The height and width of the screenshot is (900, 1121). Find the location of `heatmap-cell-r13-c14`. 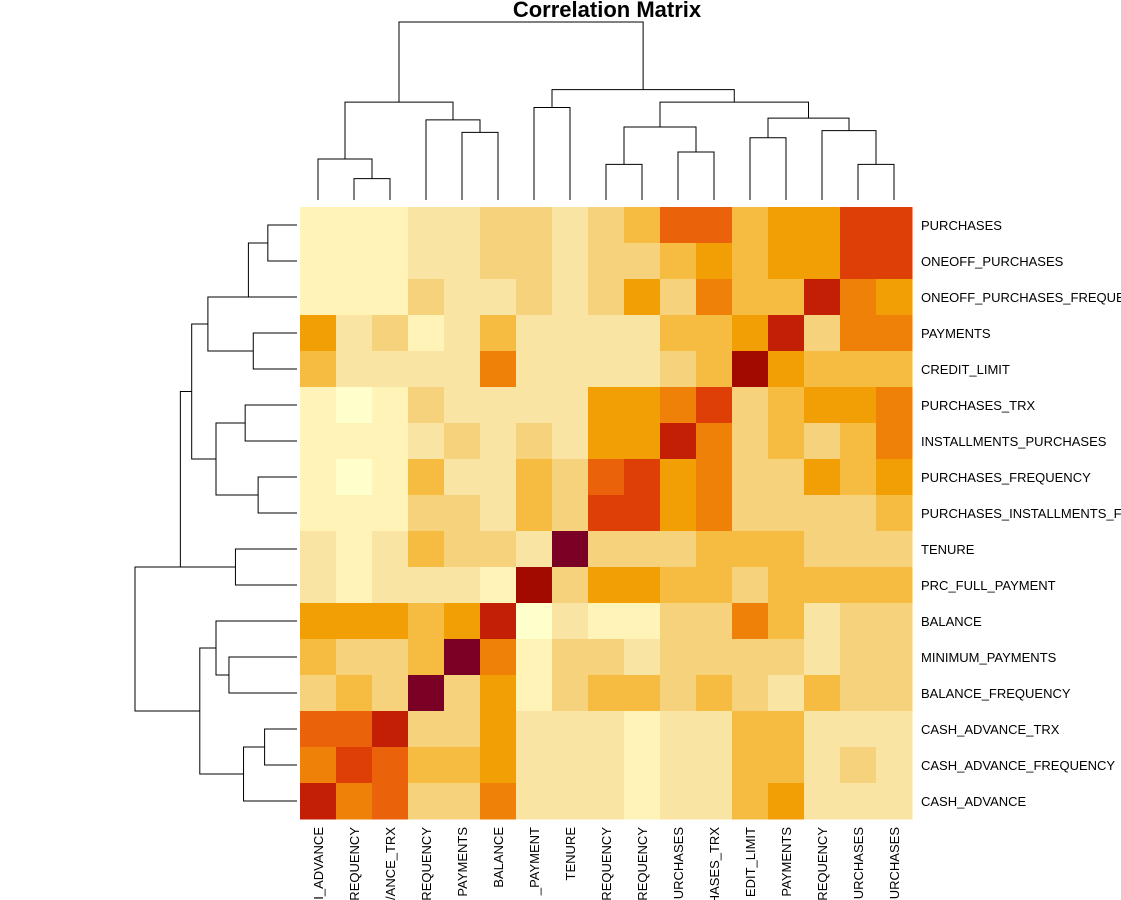

heatmap-cell-r13-c14 is located at coordinates (822, 693).